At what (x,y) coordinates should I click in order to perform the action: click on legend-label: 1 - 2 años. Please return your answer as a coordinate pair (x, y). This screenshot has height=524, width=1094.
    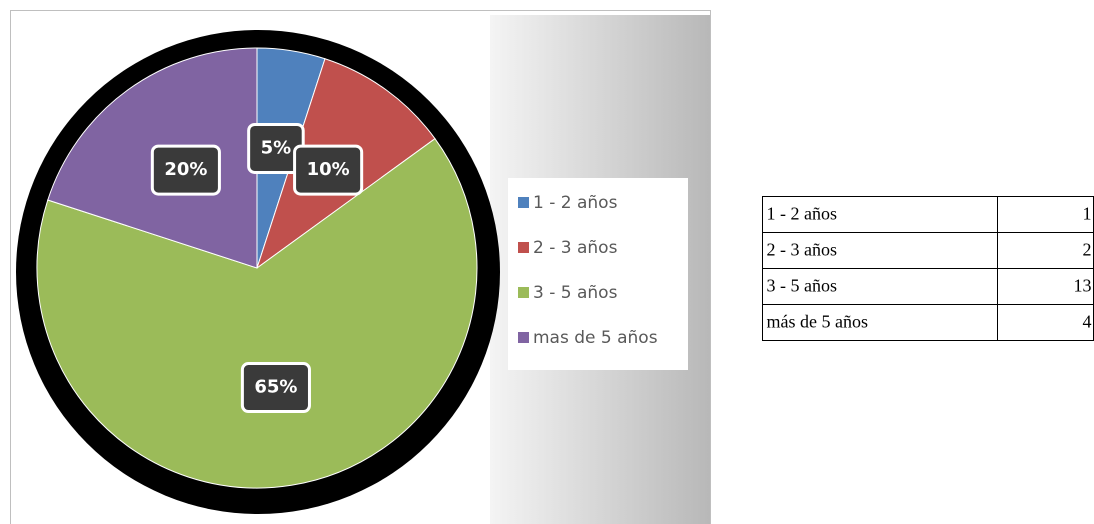
    Looking at the image, I should click on (575, 203).